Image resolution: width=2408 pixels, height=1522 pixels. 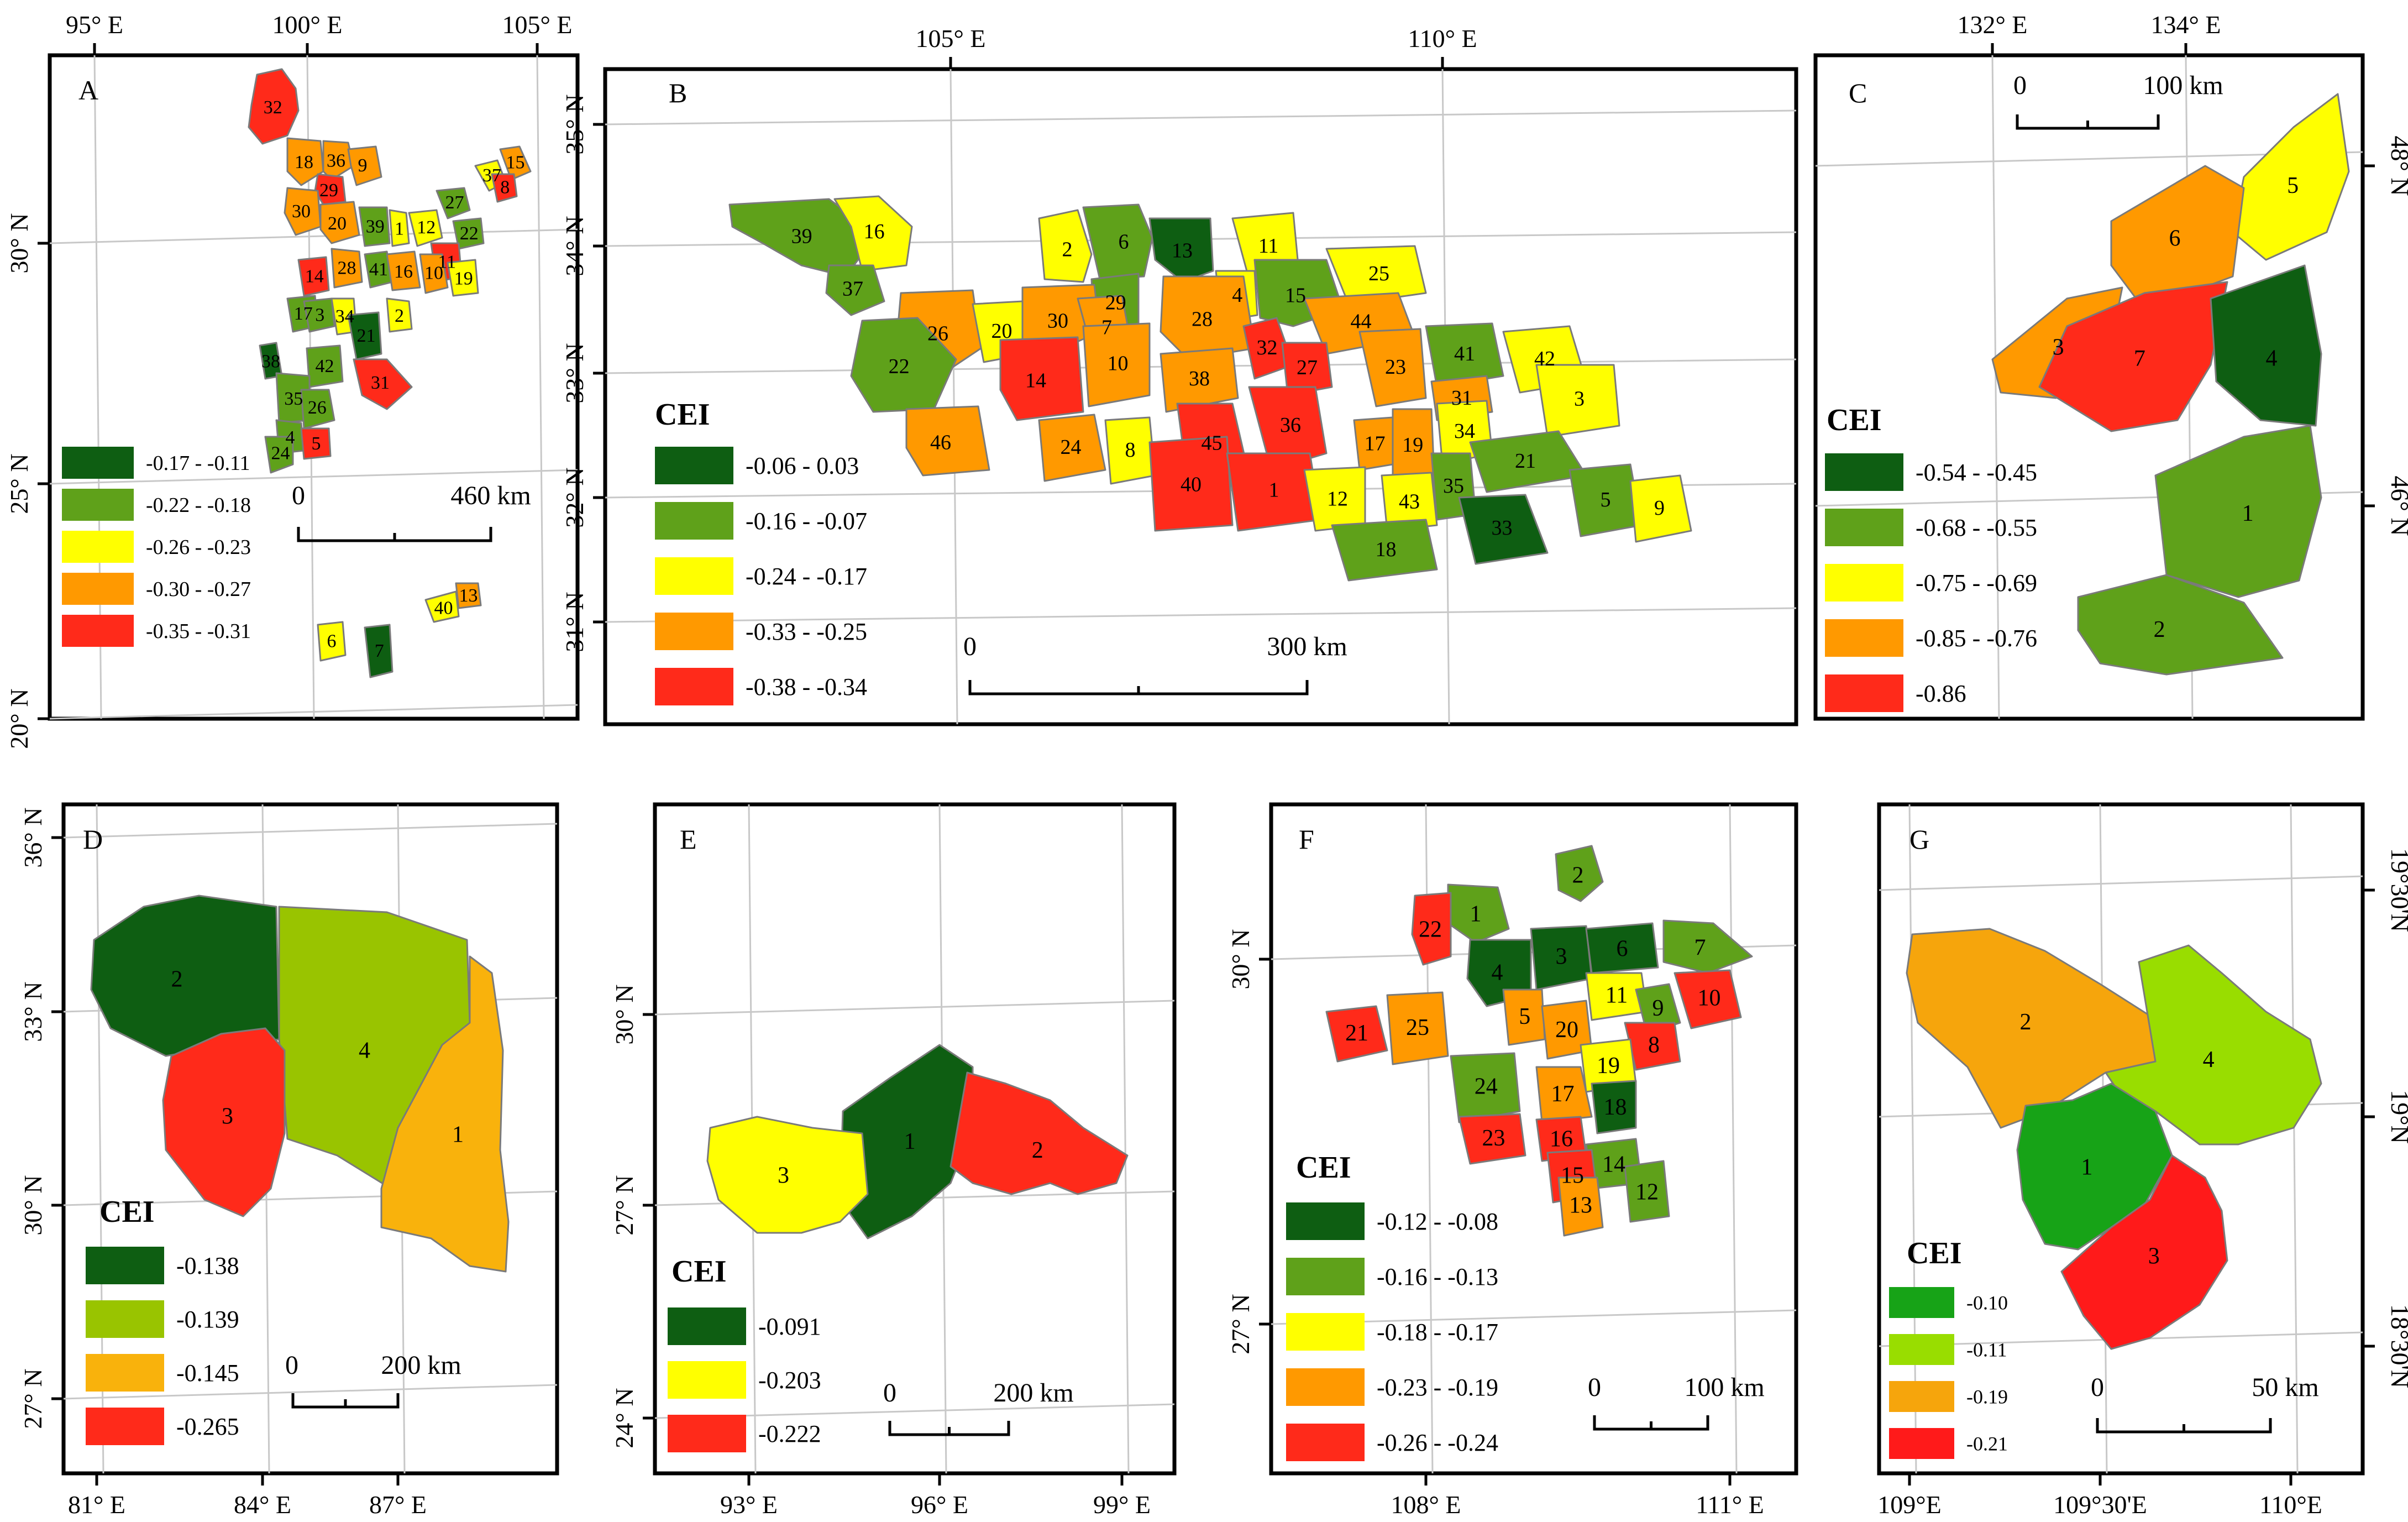 What do you see at coordinates (93, 839) in the screenshot?
I see `panel-letter: D` at bounding box center [93, 839].